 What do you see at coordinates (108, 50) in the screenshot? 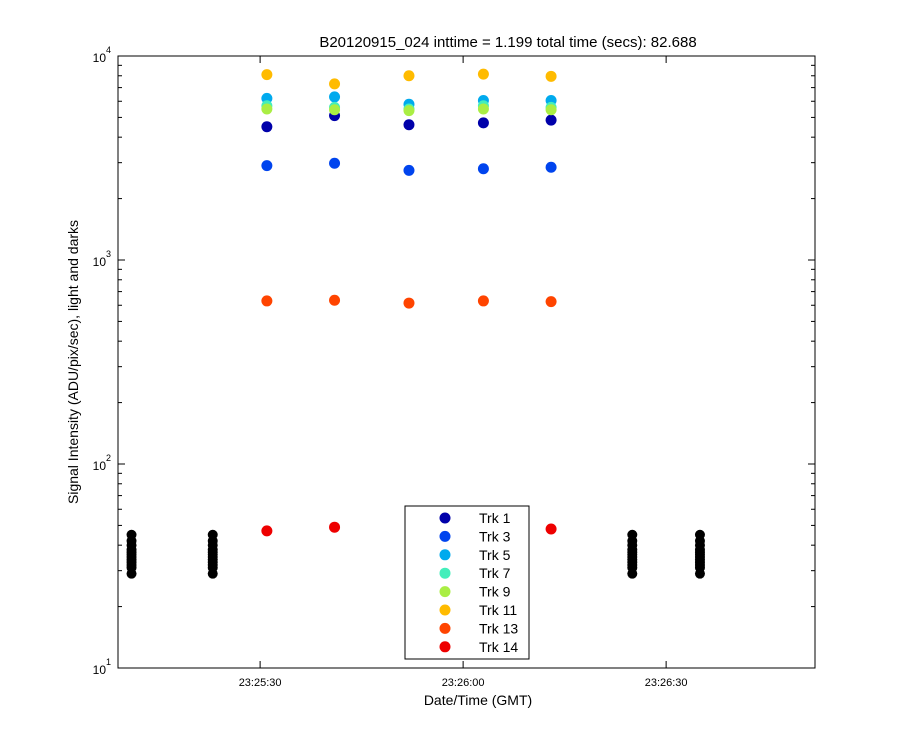
I see `y-tick-exponent: 4` at bounding box center [108, 50].